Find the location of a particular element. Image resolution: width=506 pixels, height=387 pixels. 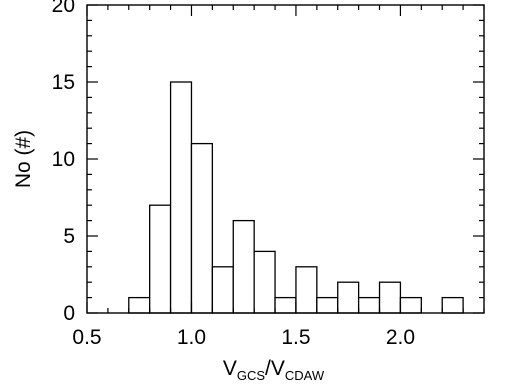

x-axis-label: VGCS/VCDAW is located at coordinates (274, 370).